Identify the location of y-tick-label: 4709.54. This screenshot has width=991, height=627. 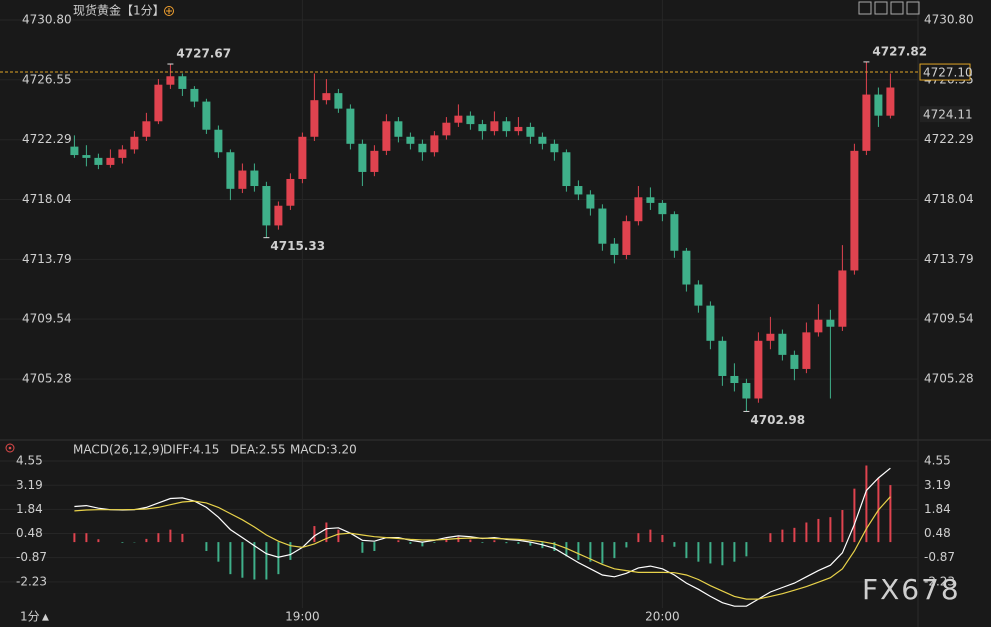
(47, 319).